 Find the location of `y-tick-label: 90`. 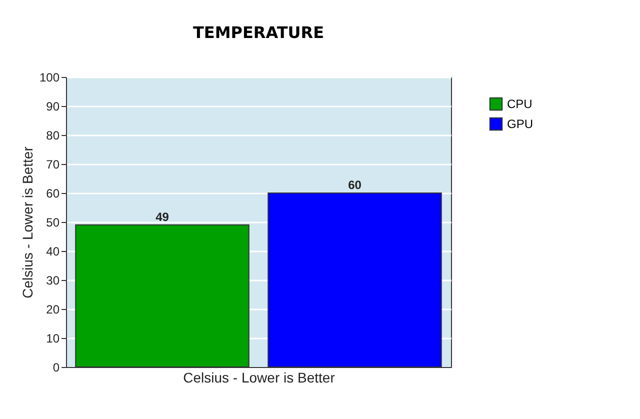

y-tick-label: 90 is located at coordinates (53, 107).